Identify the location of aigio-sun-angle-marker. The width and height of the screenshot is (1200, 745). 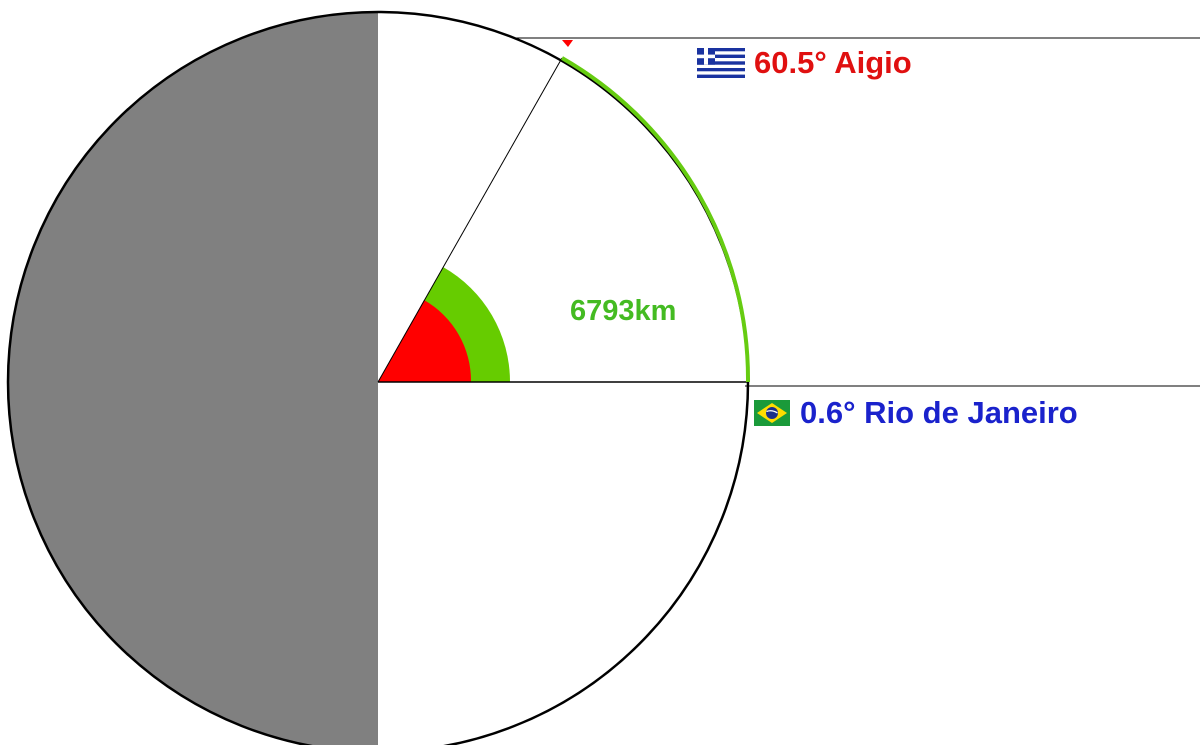
(567, 43).